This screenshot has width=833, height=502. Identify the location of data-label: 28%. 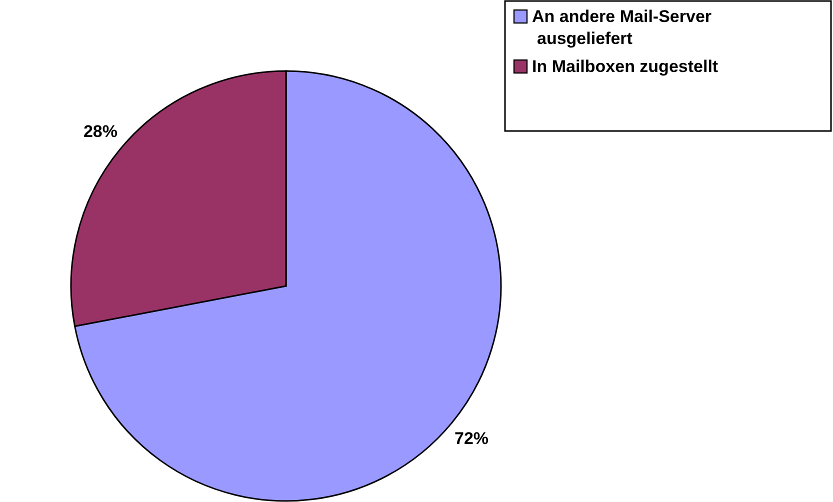
(100, 131).